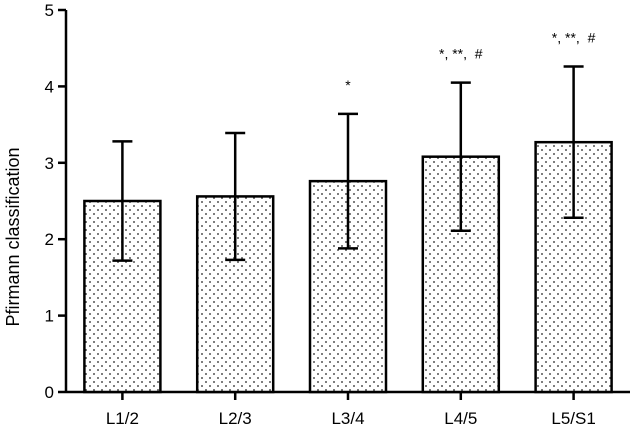 This screenshot has width=644, height=434. I want to click on y-axis: 0 1 2 3 4 5, so click(56, 201).